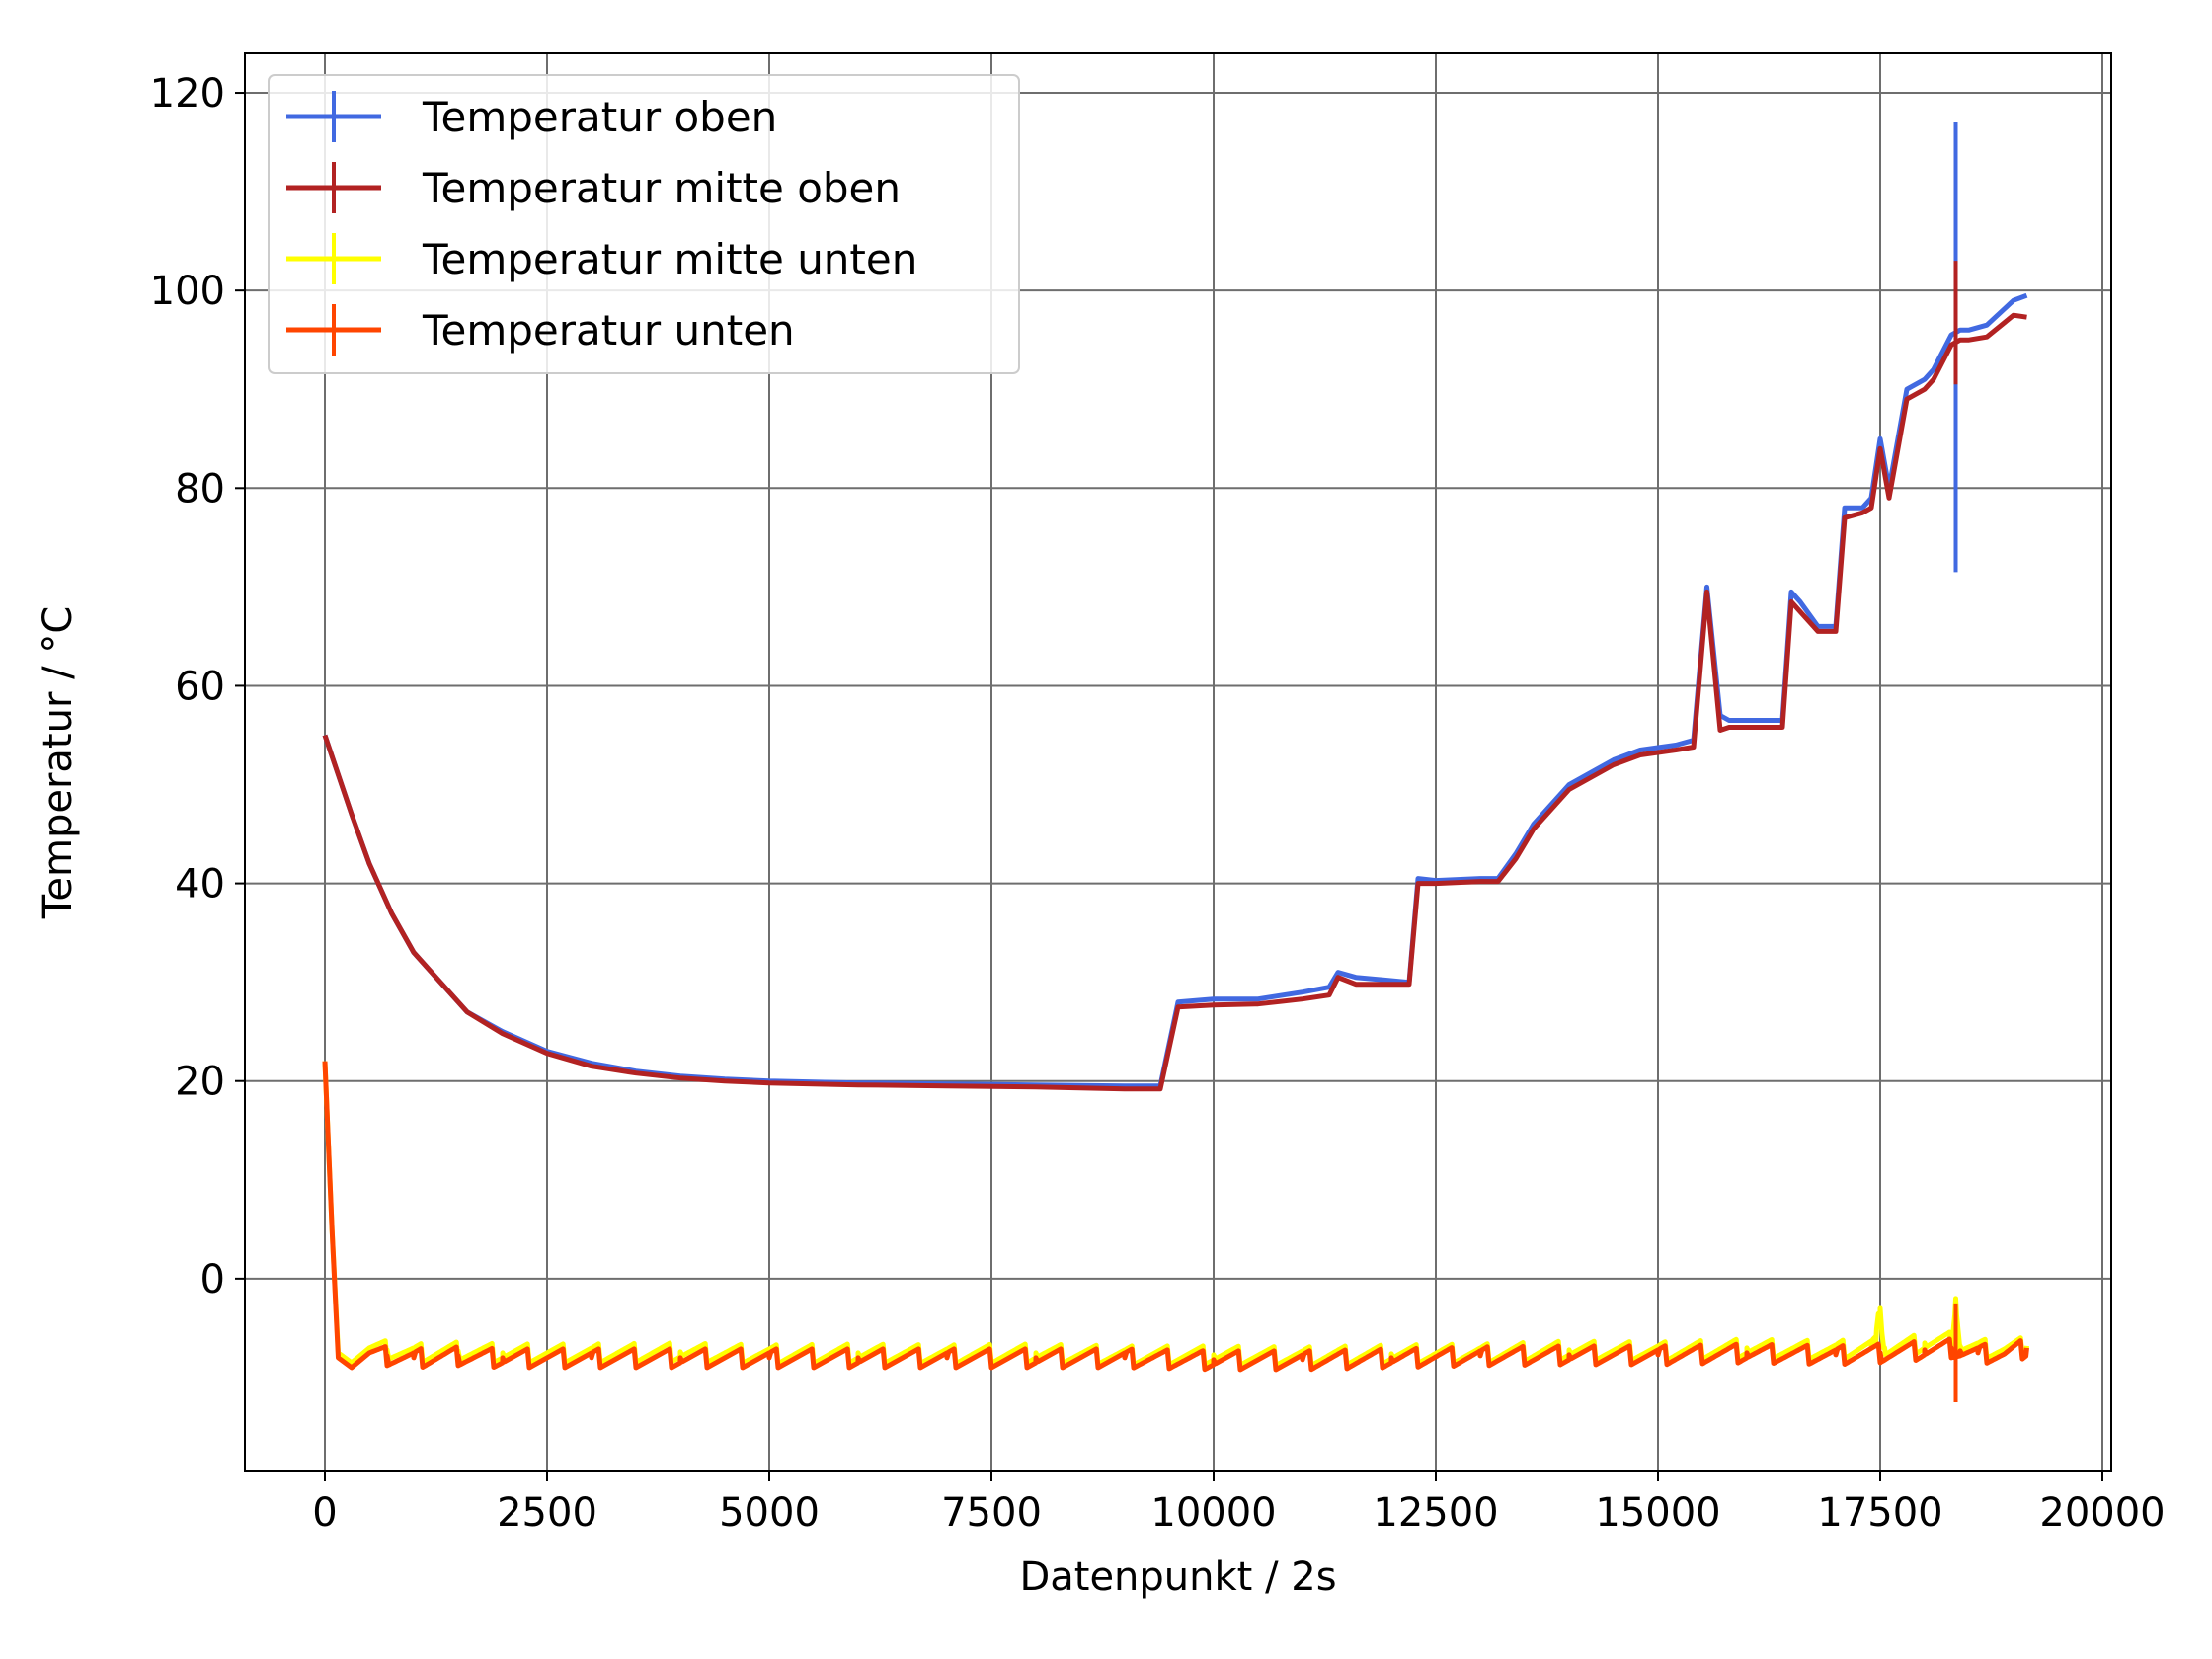 The height and width of the screenshot is (1659, 2212). What do you see at coordinates (187, 94) in the screenshot?
I see `y-tick-label: 120` at bounding box center [187, 94].